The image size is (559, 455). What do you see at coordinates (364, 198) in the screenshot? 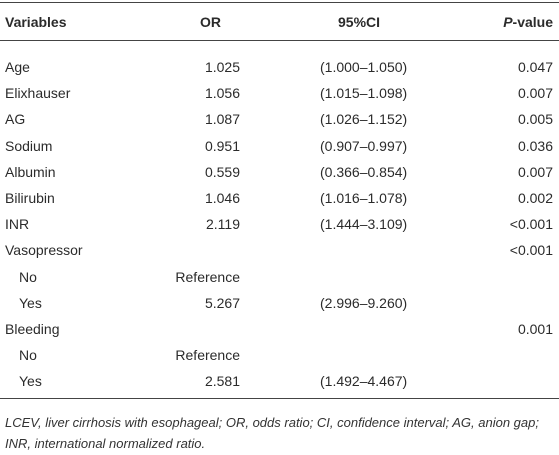
I see `table-cell: (1.016–1.078)` at bounding box center [364, 198].